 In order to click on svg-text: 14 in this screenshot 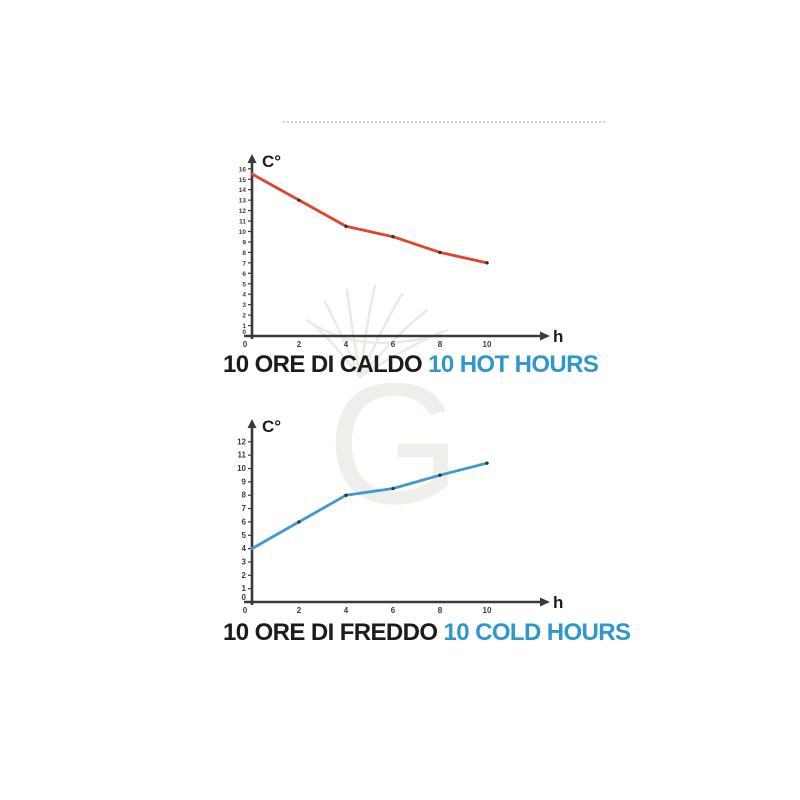, I will do `click(243, 190)`.